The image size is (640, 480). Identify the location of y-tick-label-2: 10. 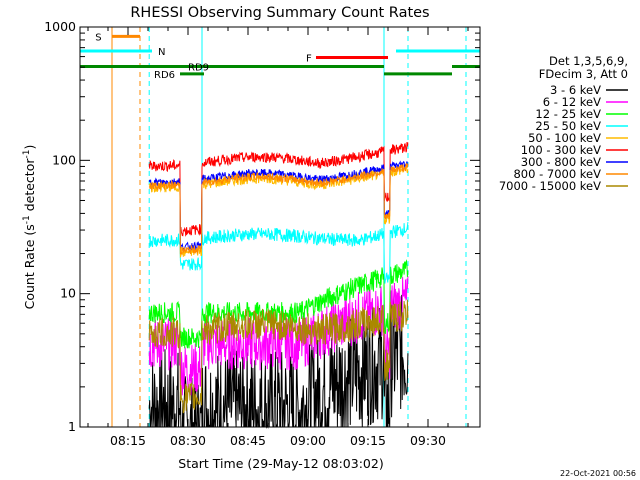
(68, 293).